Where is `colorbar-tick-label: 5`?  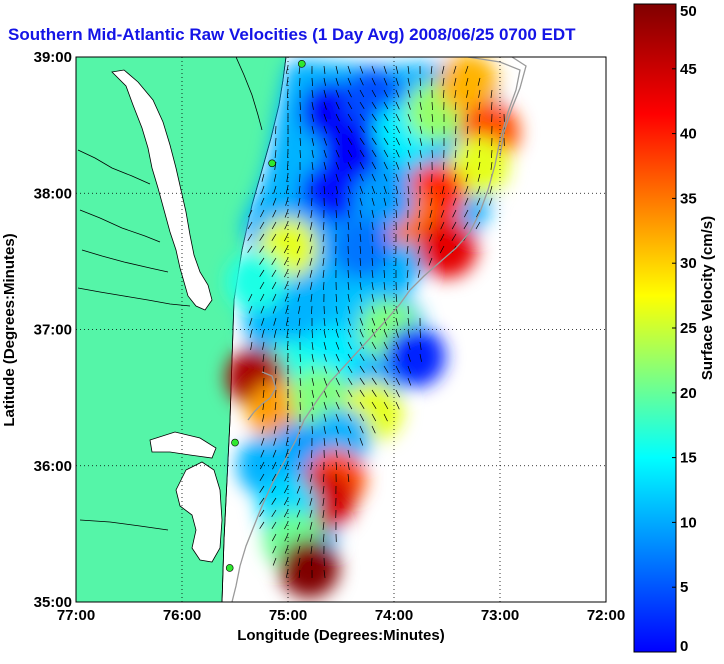
colorbar-tick-label: 5 is located at coordinates (684, 587).